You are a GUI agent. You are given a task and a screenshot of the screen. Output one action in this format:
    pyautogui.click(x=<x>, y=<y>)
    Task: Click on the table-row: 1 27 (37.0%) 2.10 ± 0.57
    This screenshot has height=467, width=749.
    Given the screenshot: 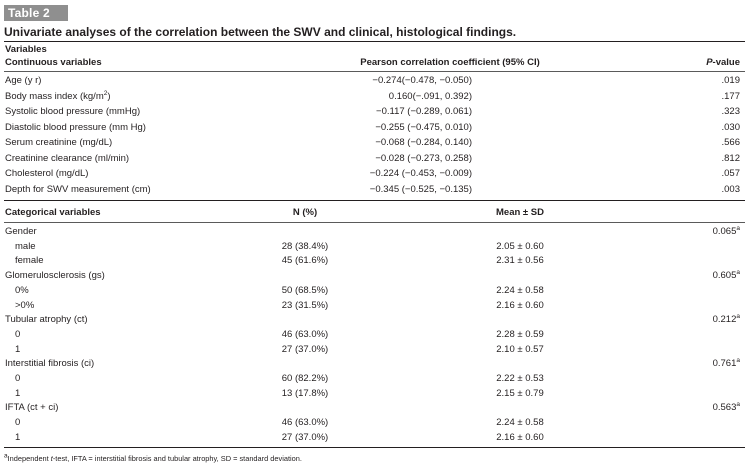 What is the action you would take?
    pyautogui.click(x=374, y=349)
    